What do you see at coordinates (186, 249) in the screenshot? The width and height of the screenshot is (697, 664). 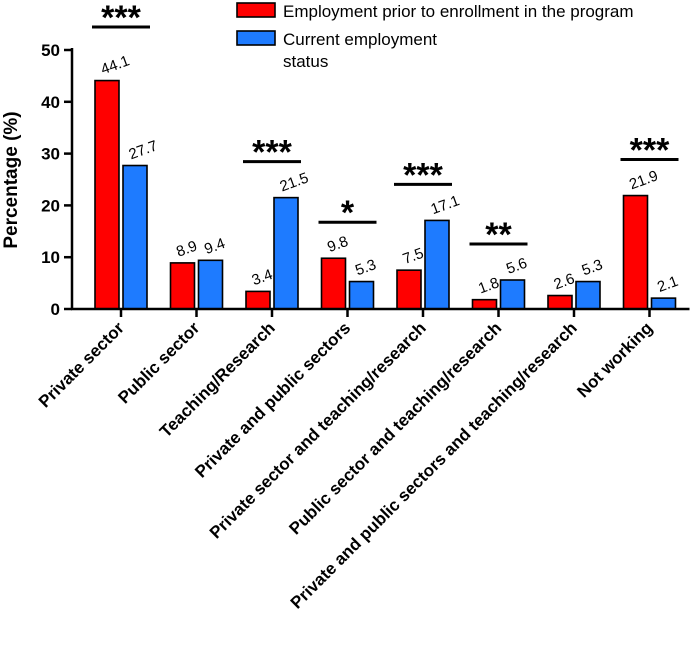 I see `data-label-series1-2: 8.9` at bounding box center [186, 249].